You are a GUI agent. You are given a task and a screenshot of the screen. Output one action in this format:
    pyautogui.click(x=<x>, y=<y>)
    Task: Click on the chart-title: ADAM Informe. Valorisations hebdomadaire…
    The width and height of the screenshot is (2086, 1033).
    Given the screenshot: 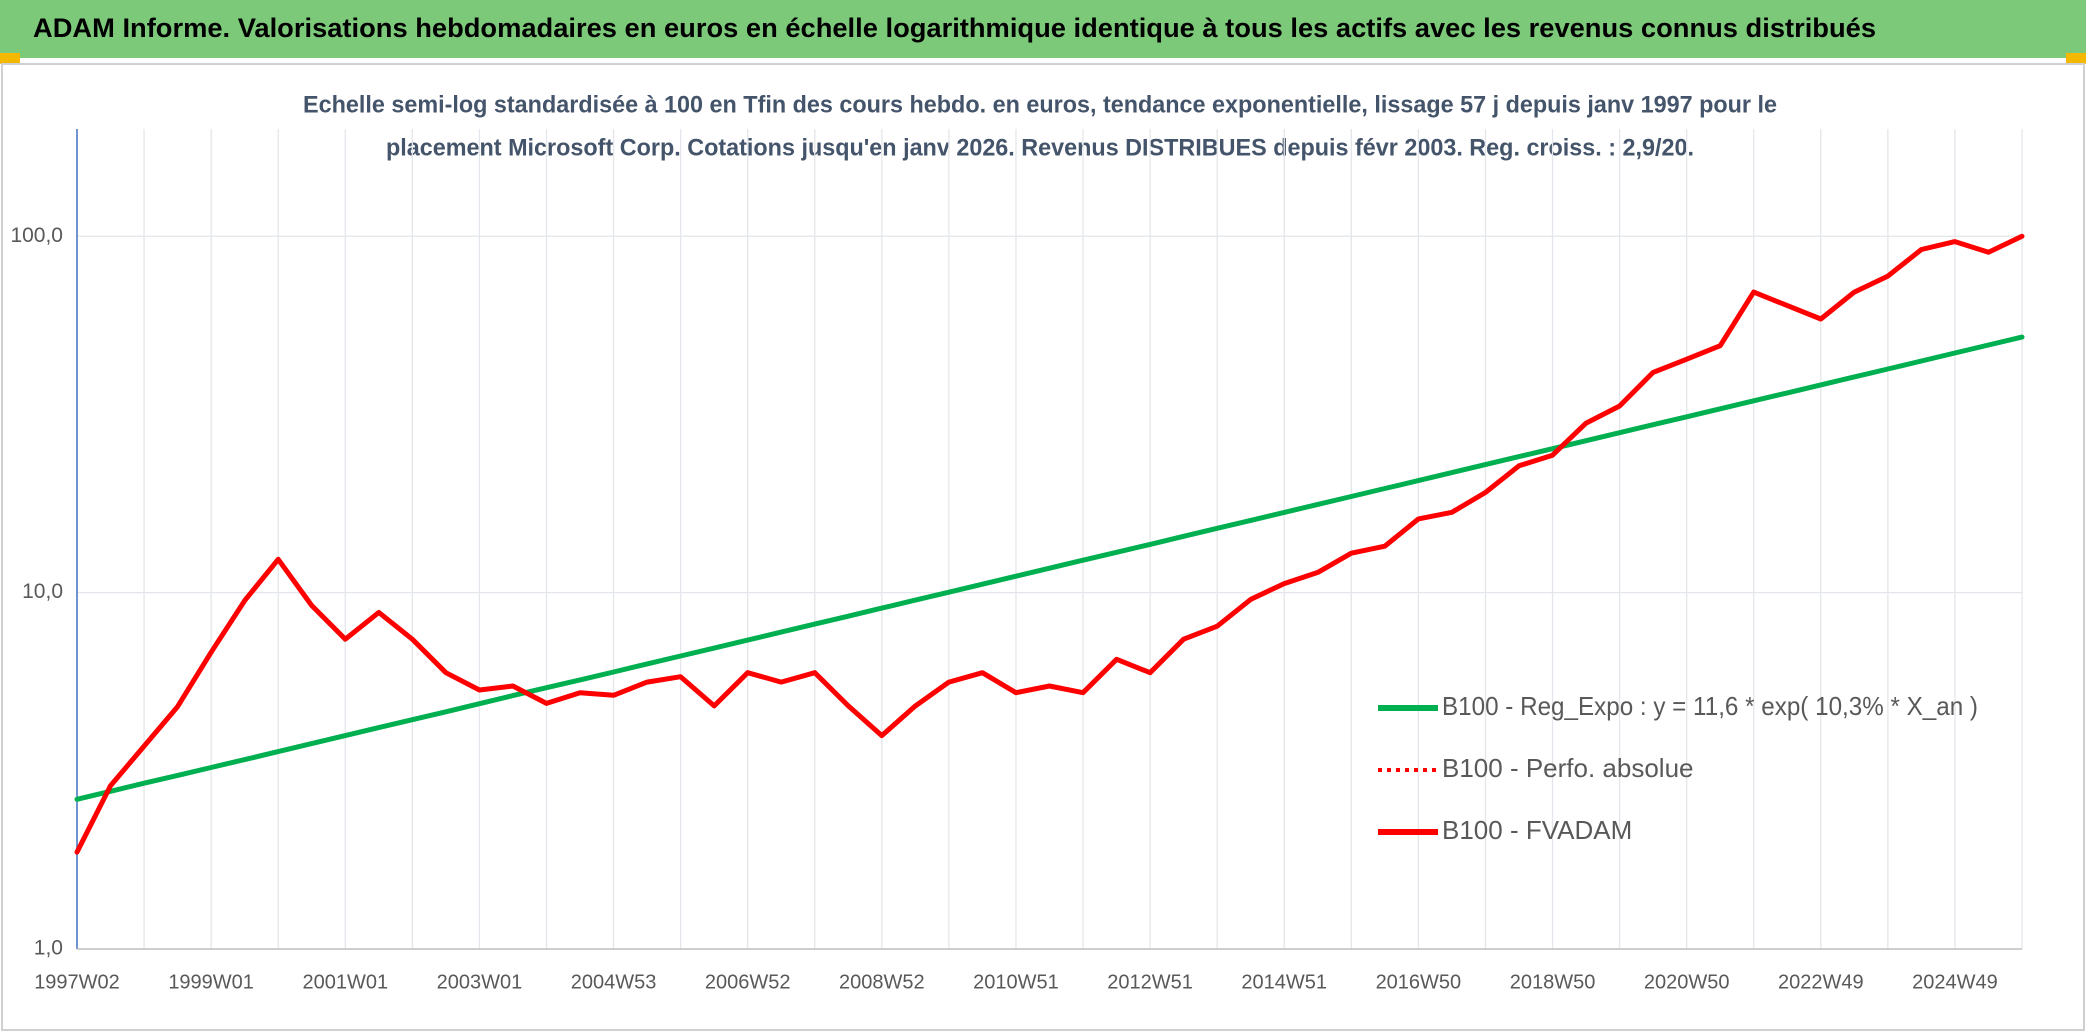 What is the action you would take?
    pyautogui.click(x=954, y=28)
    